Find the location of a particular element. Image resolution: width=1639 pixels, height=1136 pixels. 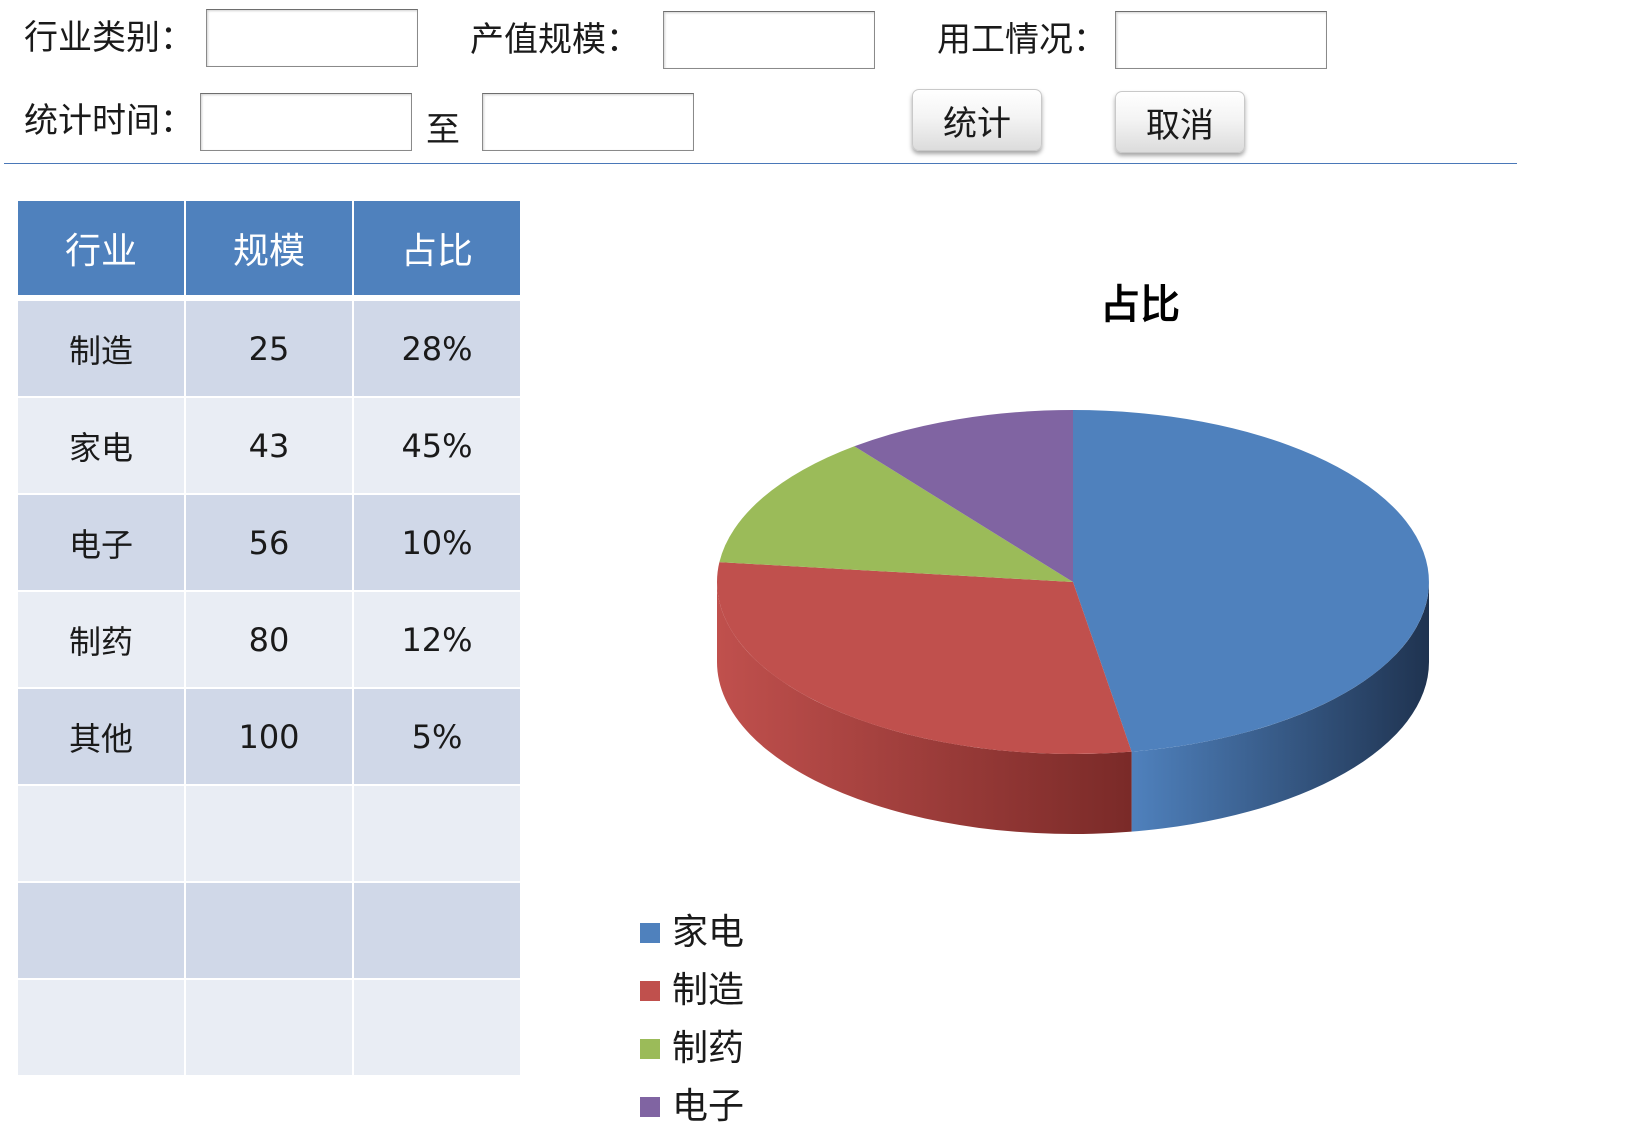

table-row: 家电 43 45% is located at coordinates (269, 445).